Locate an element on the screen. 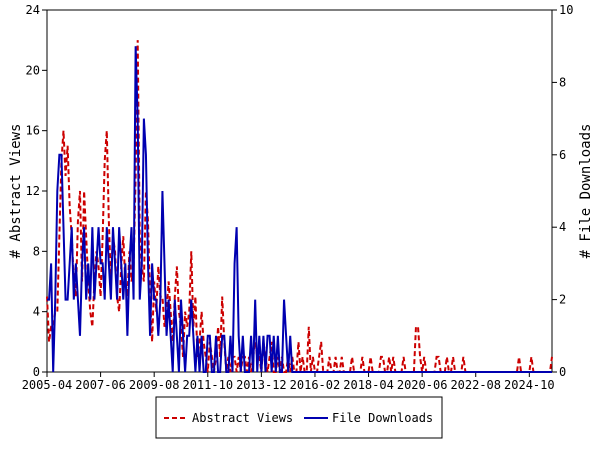  y-tick-label: 12 is located at coordinates (33, 191).